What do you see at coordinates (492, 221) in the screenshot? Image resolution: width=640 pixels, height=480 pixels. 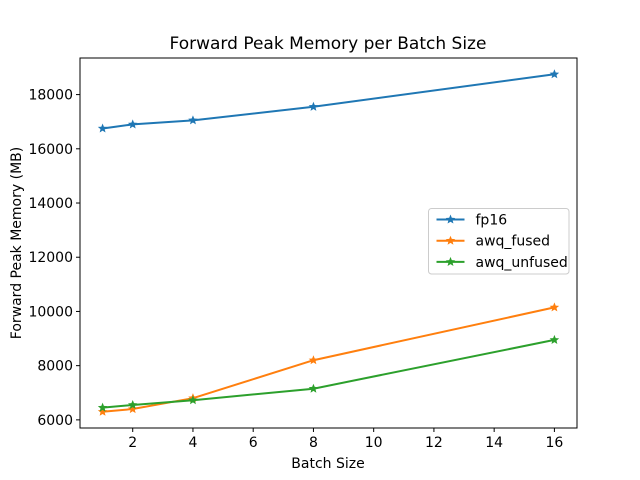 I see `legend-label-fp16: fp16` at bounding box center [492, 221].